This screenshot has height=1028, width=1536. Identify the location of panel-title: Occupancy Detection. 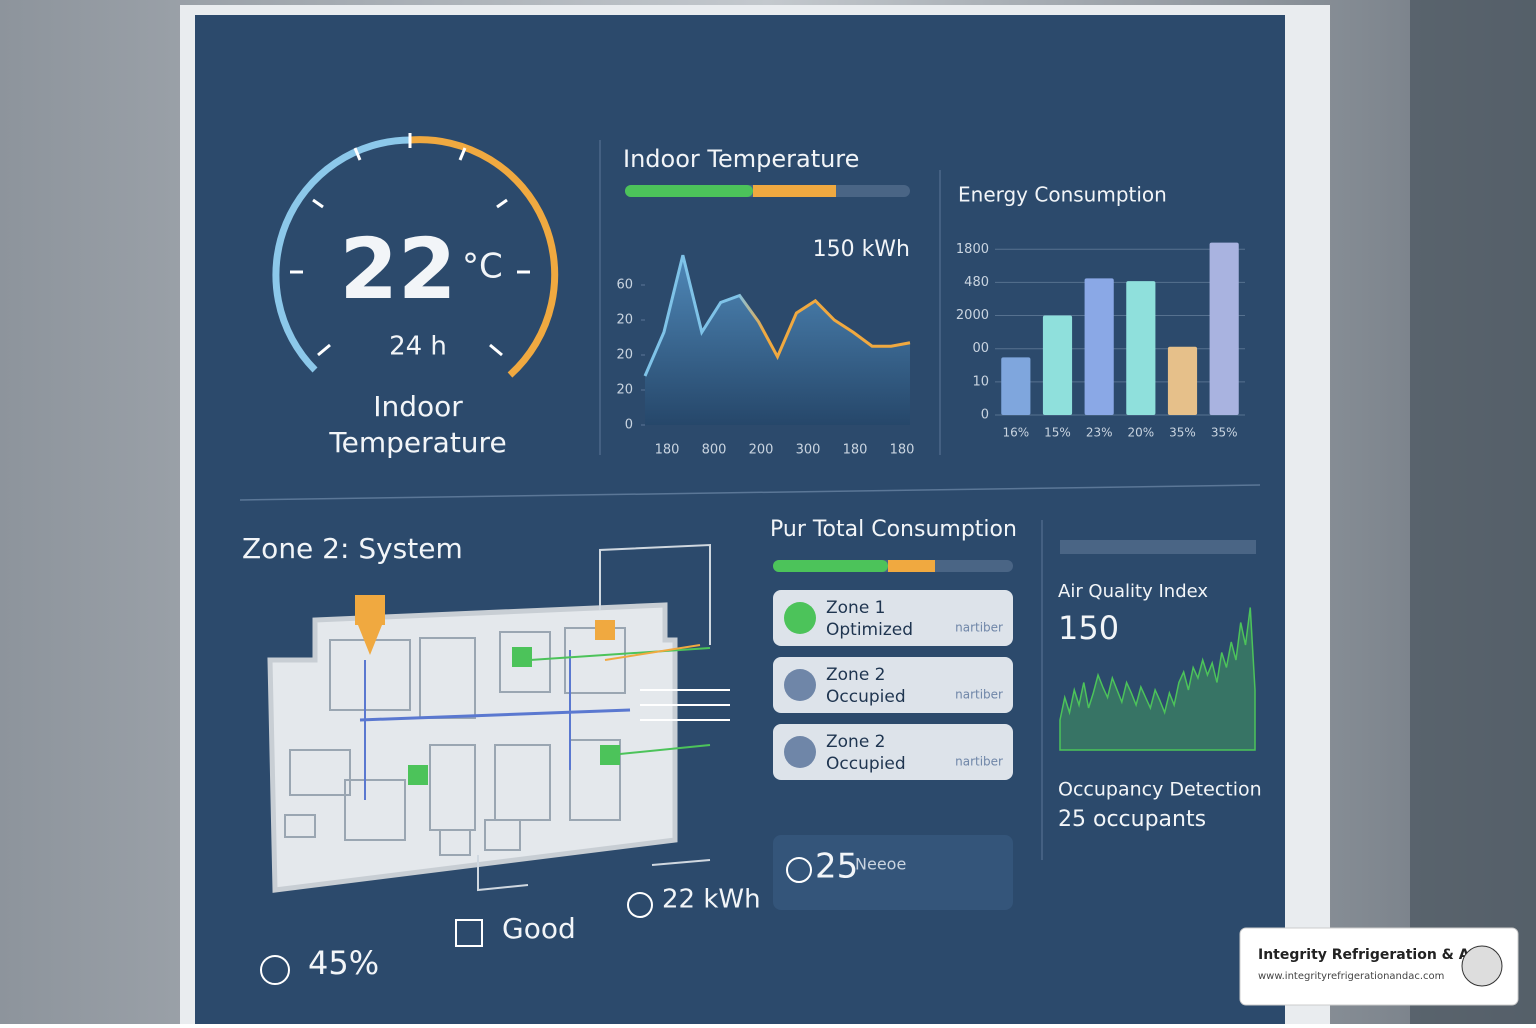
(1160, 790).